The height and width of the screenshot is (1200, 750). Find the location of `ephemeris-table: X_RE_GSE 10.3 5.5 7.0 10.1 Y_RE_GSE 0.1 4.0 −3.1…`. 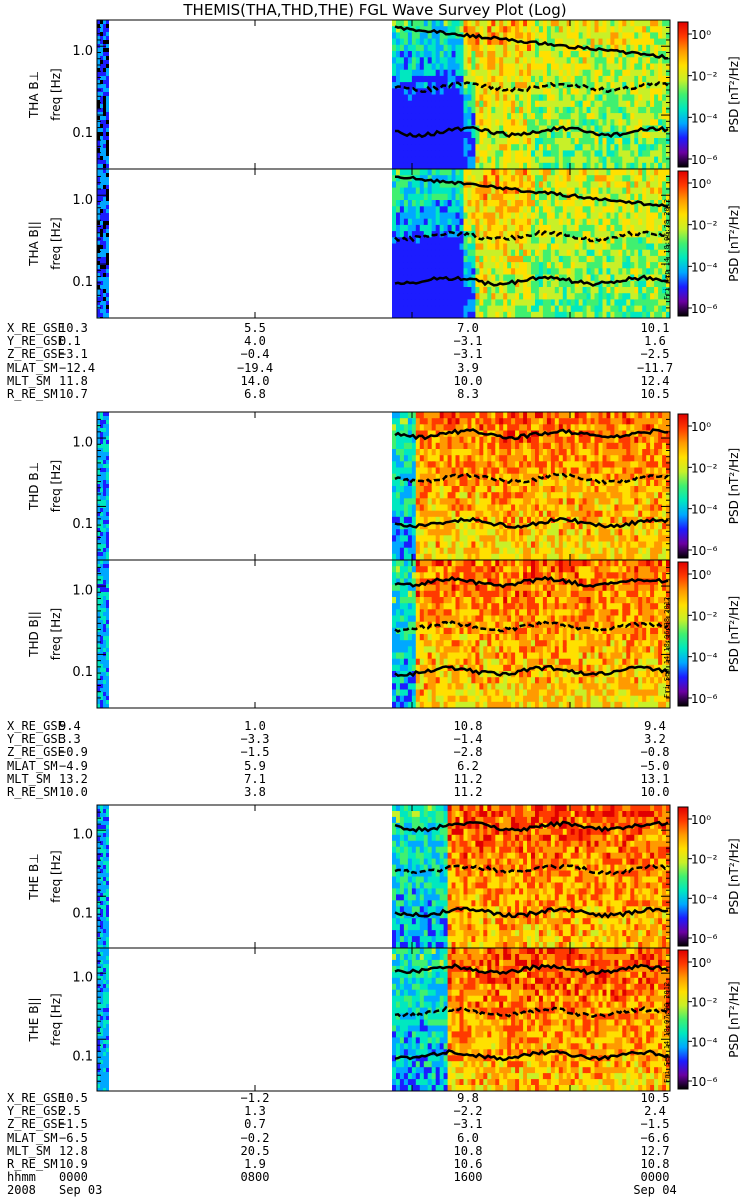

ephemeris-table: X_RE_GSE 10.3 5.5 7.0 10.1 Y_RE_GSE 0.1 4.0 −3.1… is located at coordinates (375, 366).